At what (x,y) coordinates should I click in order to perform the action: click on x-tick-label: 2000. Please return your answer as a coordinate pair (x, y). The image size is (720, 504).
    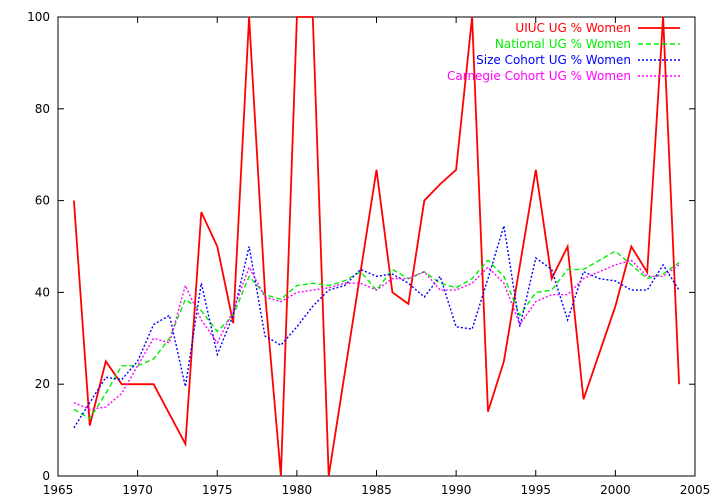
    Looking at the image, I should click on (615, 490).